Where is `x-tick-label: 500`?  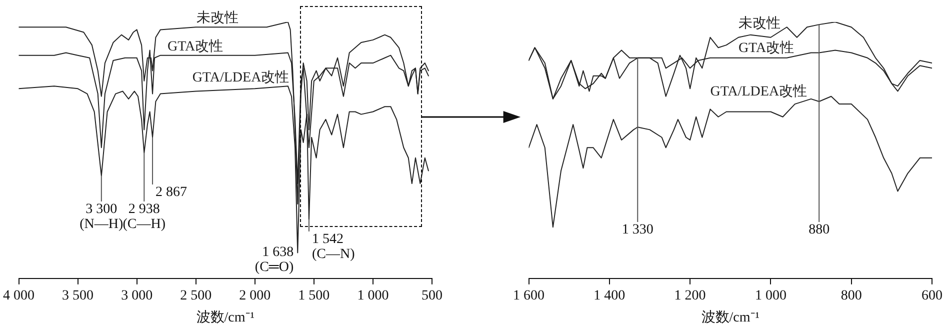 x-tick-label: 500 is located at coordinates (432, 296).